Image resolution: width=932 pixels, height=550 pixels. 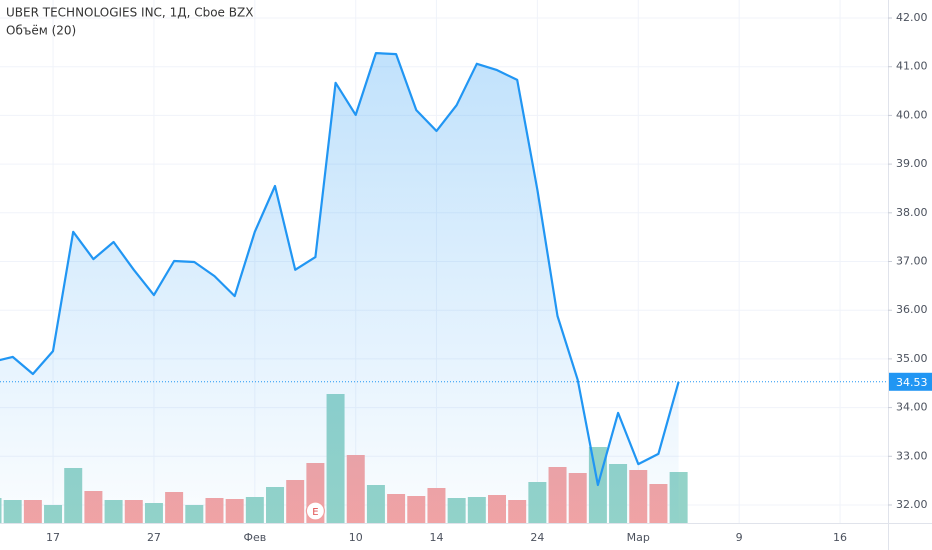 What do you see at coordinates (912, 309) in the screenshot?
I see `y-tick-label: 36.00` at bounding box center [912, 309].